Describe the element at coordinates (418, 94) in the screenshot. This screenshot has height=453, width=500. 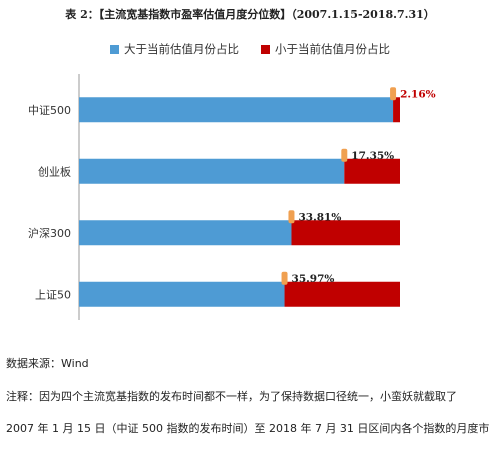
I see `data-label-0: 2.16%` at that location.